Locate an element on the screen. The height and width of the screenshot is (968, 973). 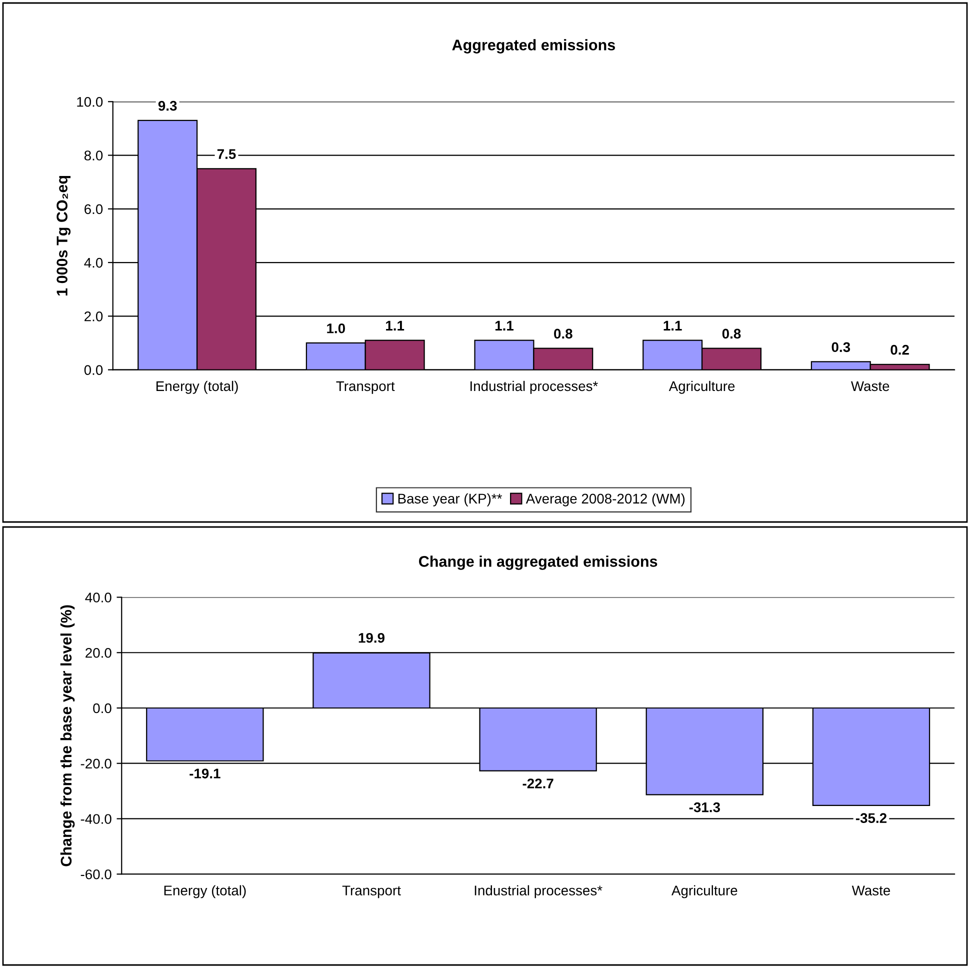
y-tick-label: -40.0 is located at coordinates (96, 819).